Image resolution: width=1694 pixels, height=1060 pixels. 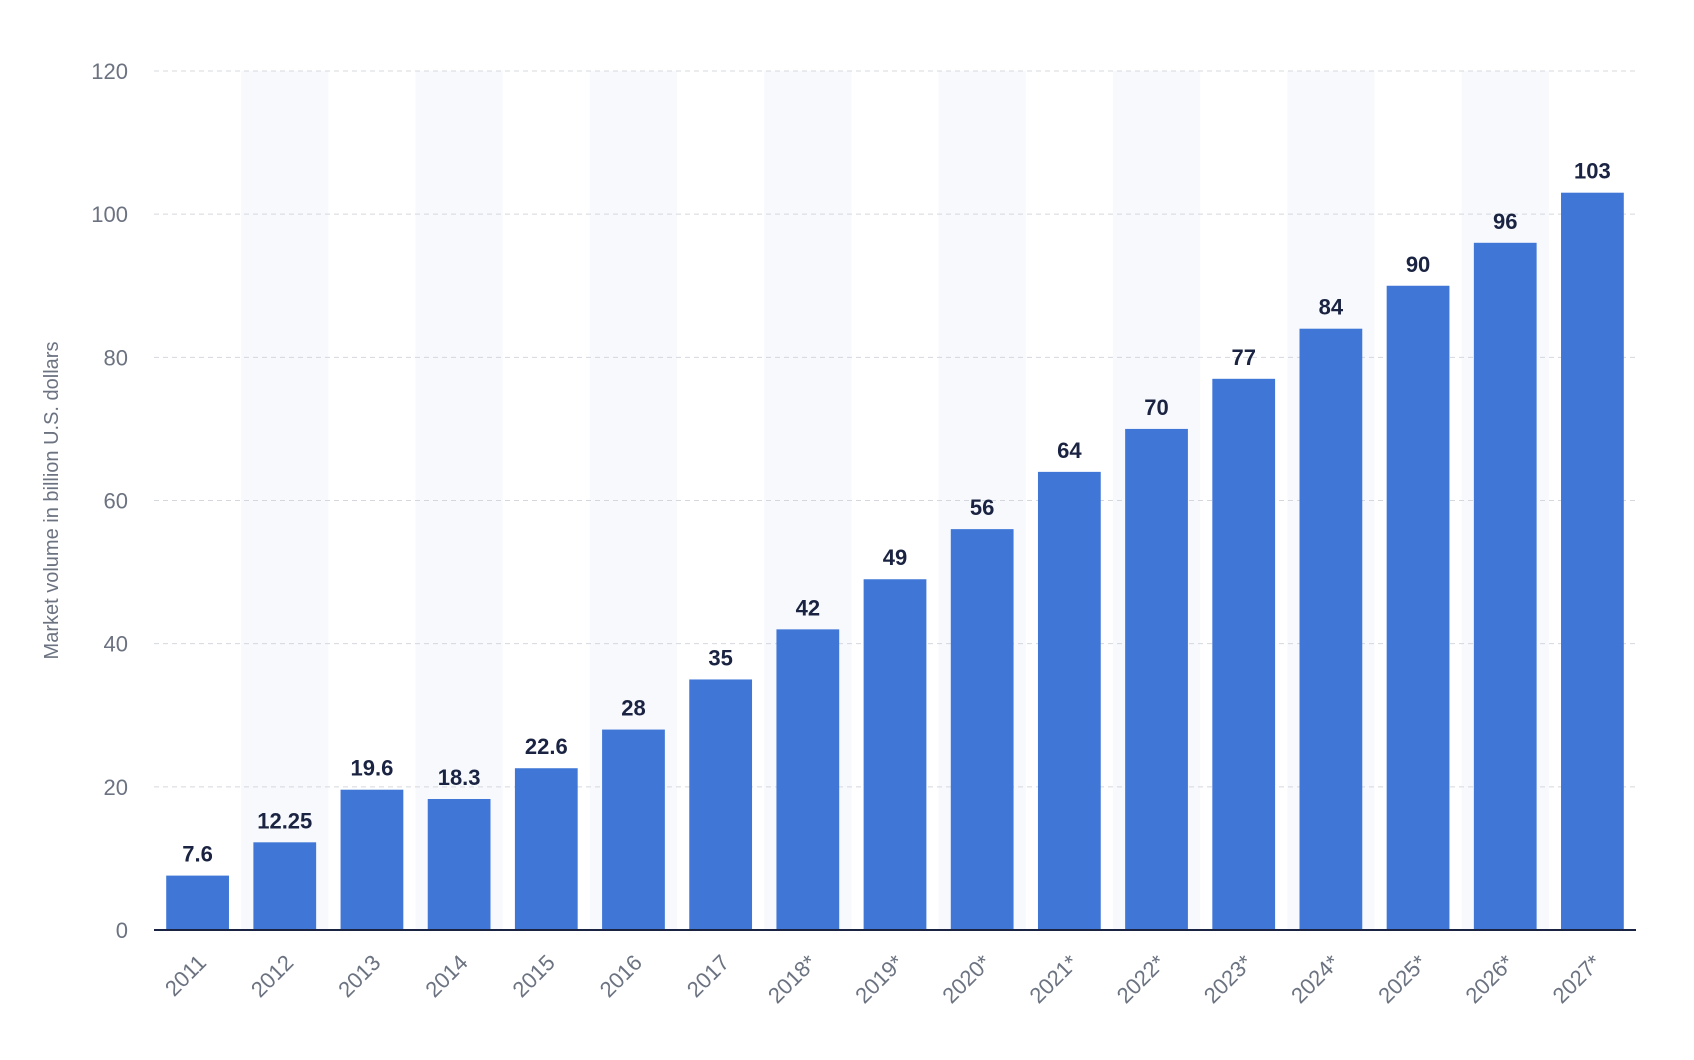 I want to click on data-label: 96, so click(x=1505, y=221).